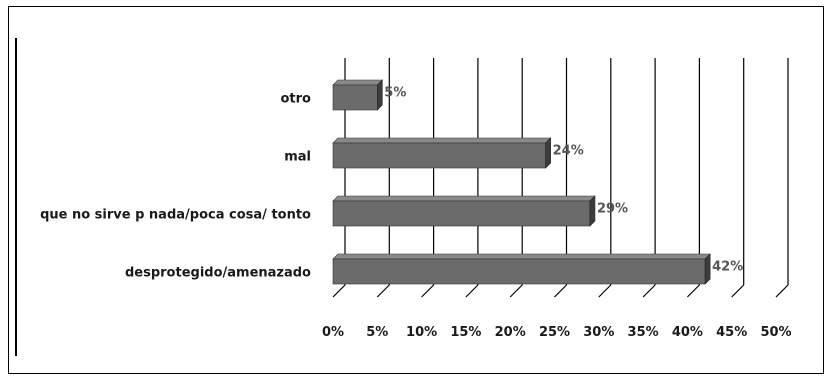  I want to click on x-tick-label: 35%, so click(643, 332).